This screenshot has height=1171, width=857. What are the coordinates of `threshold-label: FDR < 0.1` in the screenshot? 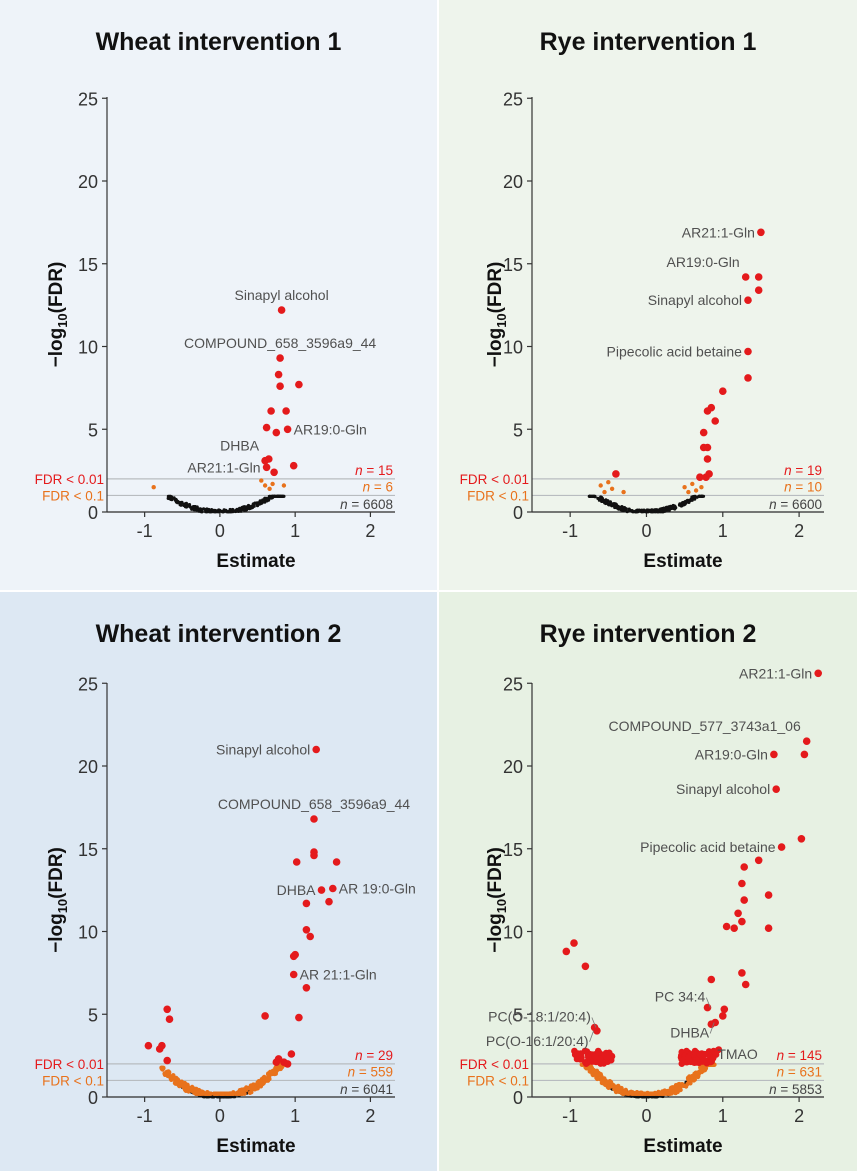 It's located at (498, 1080).